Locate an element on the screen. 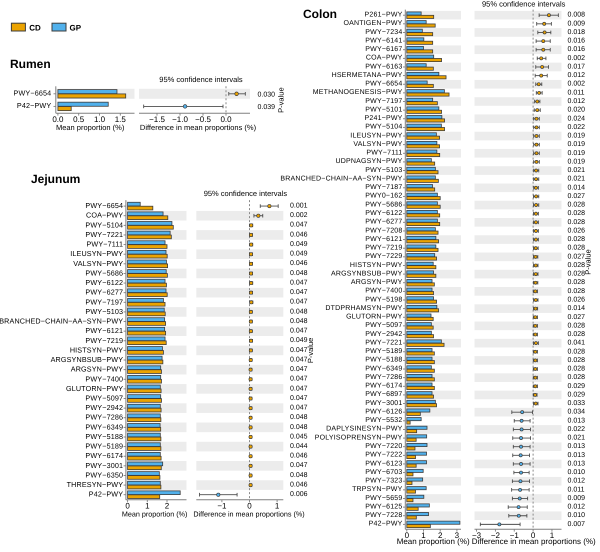 The image size is (600, 552). svg-text: 0.0 is located at coordinates (226, 119).